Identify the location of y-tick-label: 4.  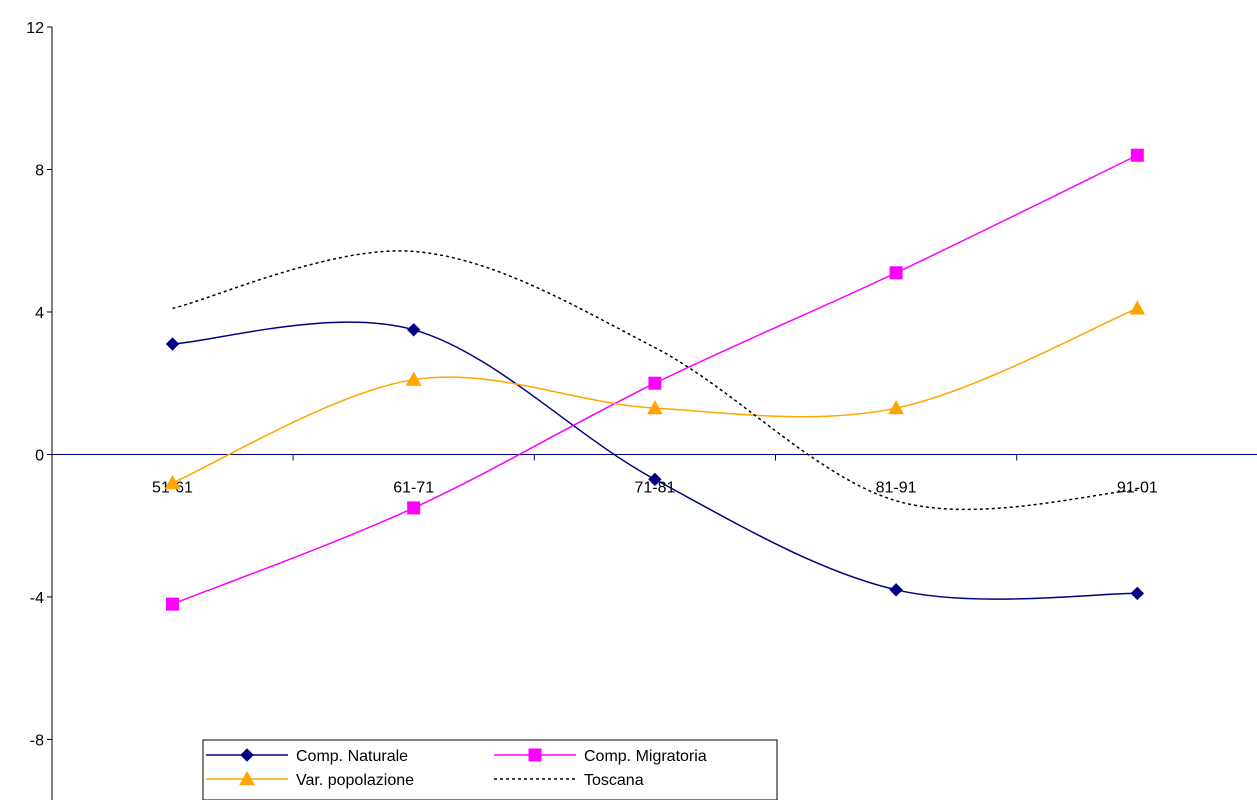
(39, 313).